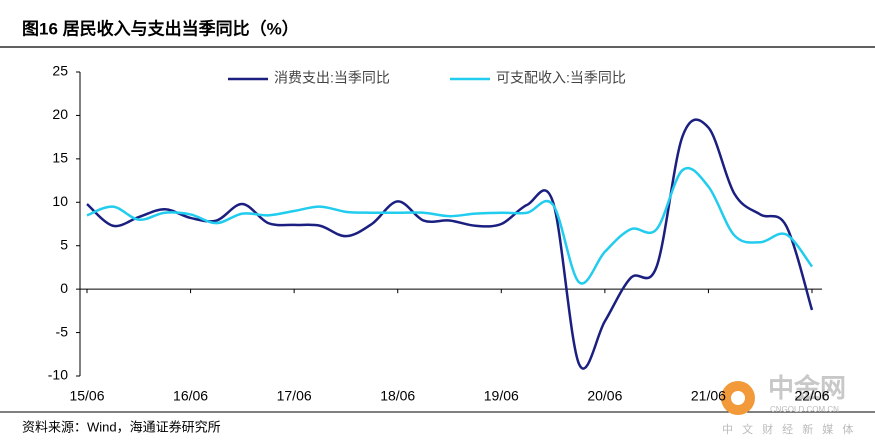  Describe the element at coordinates (708, 396) in the screenshot. I see `x-tick-label: 21/06` at that location.